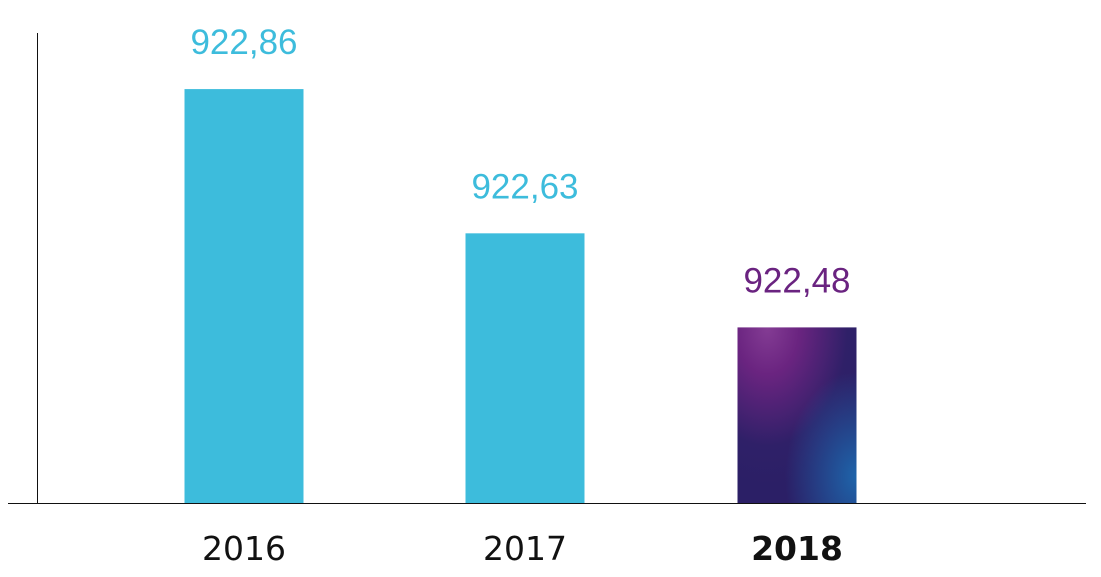  I want to click on bar-2016, so click(244, 296).